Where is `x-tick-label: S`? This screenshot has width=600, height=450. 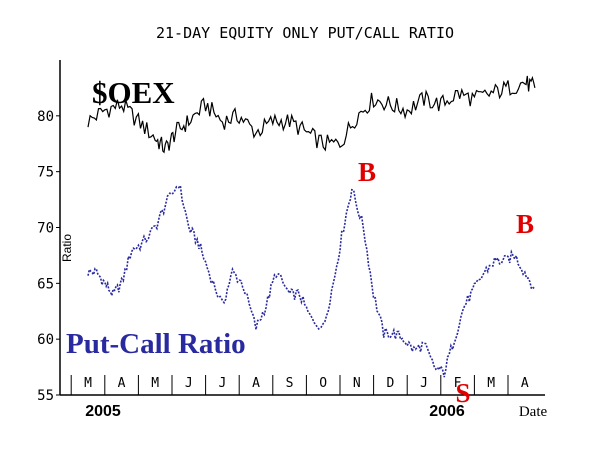 x-tick-label: S is located at coordinates (290, 383).